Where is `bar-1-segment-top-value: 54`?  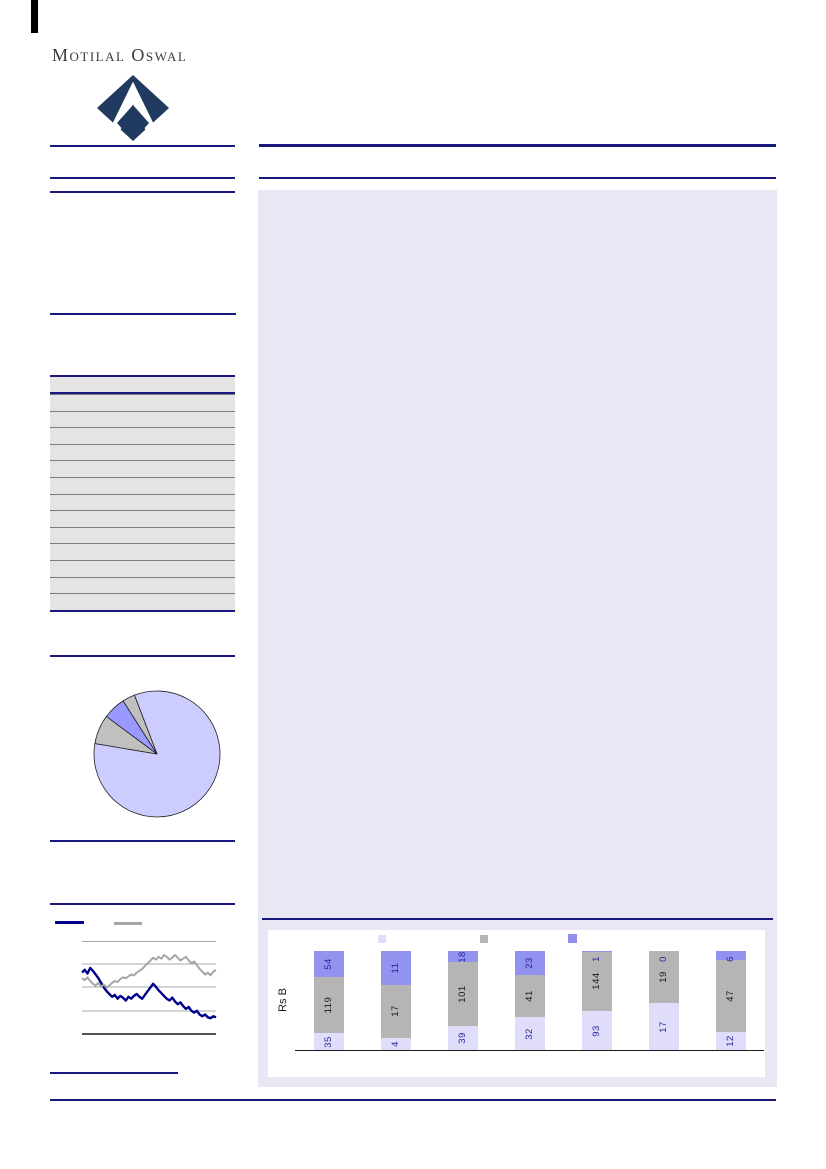 bar-1-segment-top-value: 54 is located at coordinates (328, 964).